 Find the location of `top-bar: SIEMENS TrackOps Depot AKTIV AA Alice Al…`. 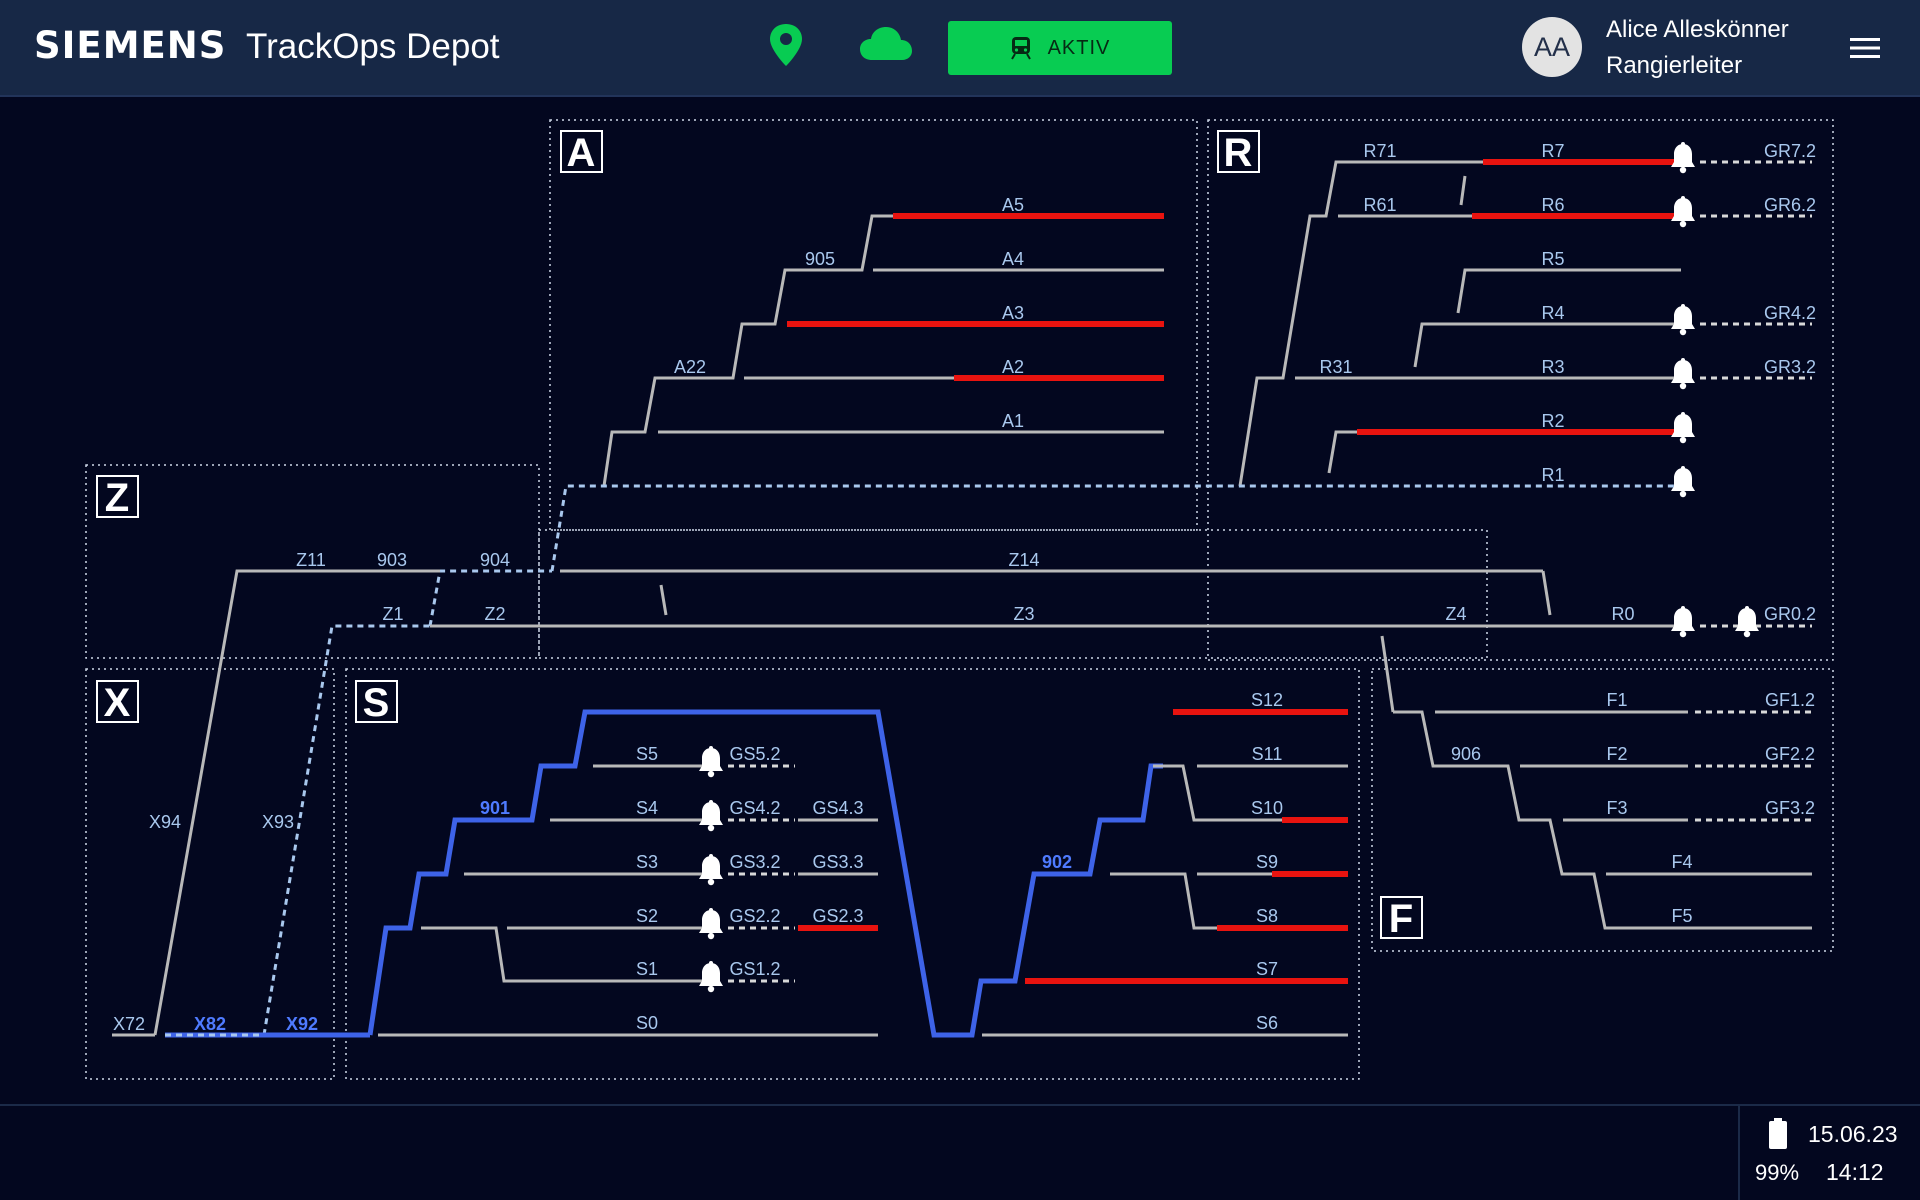

top-bar: SIEMENS TrackOps Depot AKTIV AA Alice Al… is located at coordinates (960, 48).